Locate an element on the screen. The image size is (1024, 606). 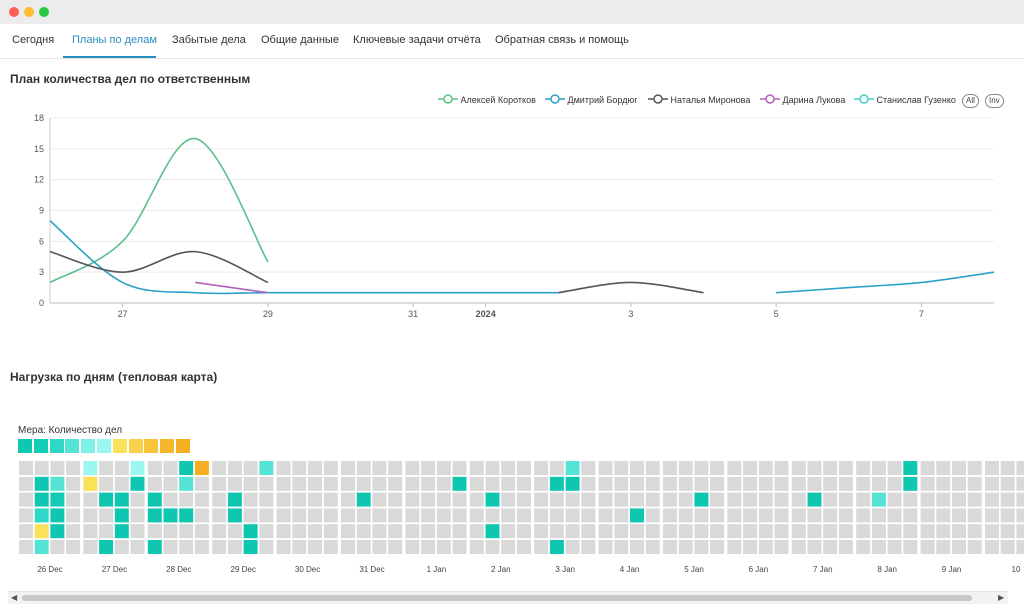
maximize-window-button is located at coordinates (44, 12).